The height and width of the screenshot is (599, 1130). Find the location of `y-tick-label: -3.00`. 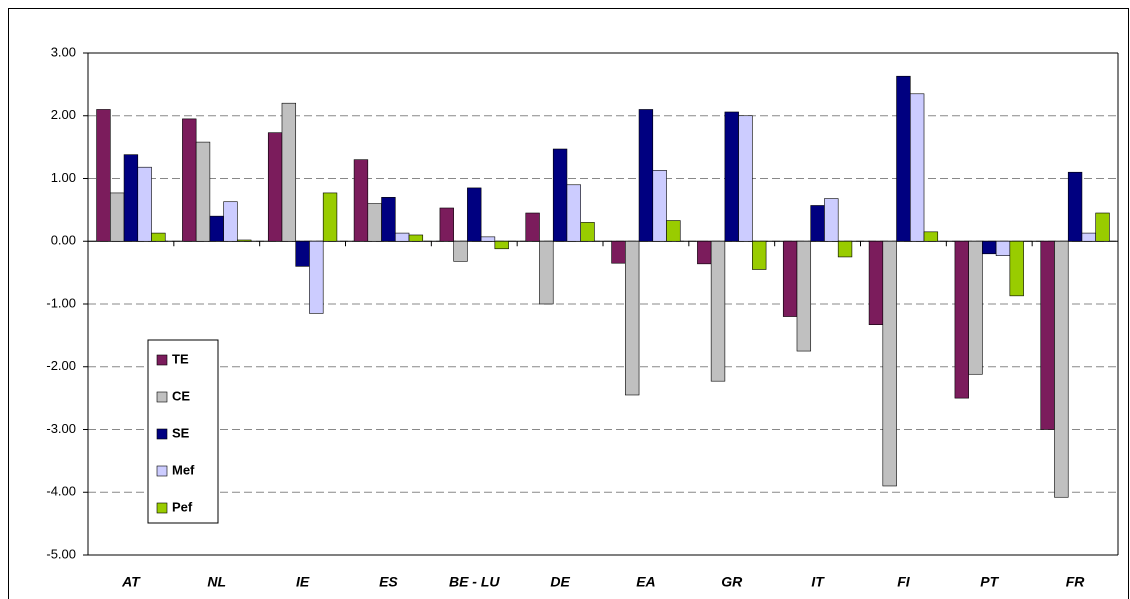

y-tick-label: -3.00 is located at coordinates (61, 428).